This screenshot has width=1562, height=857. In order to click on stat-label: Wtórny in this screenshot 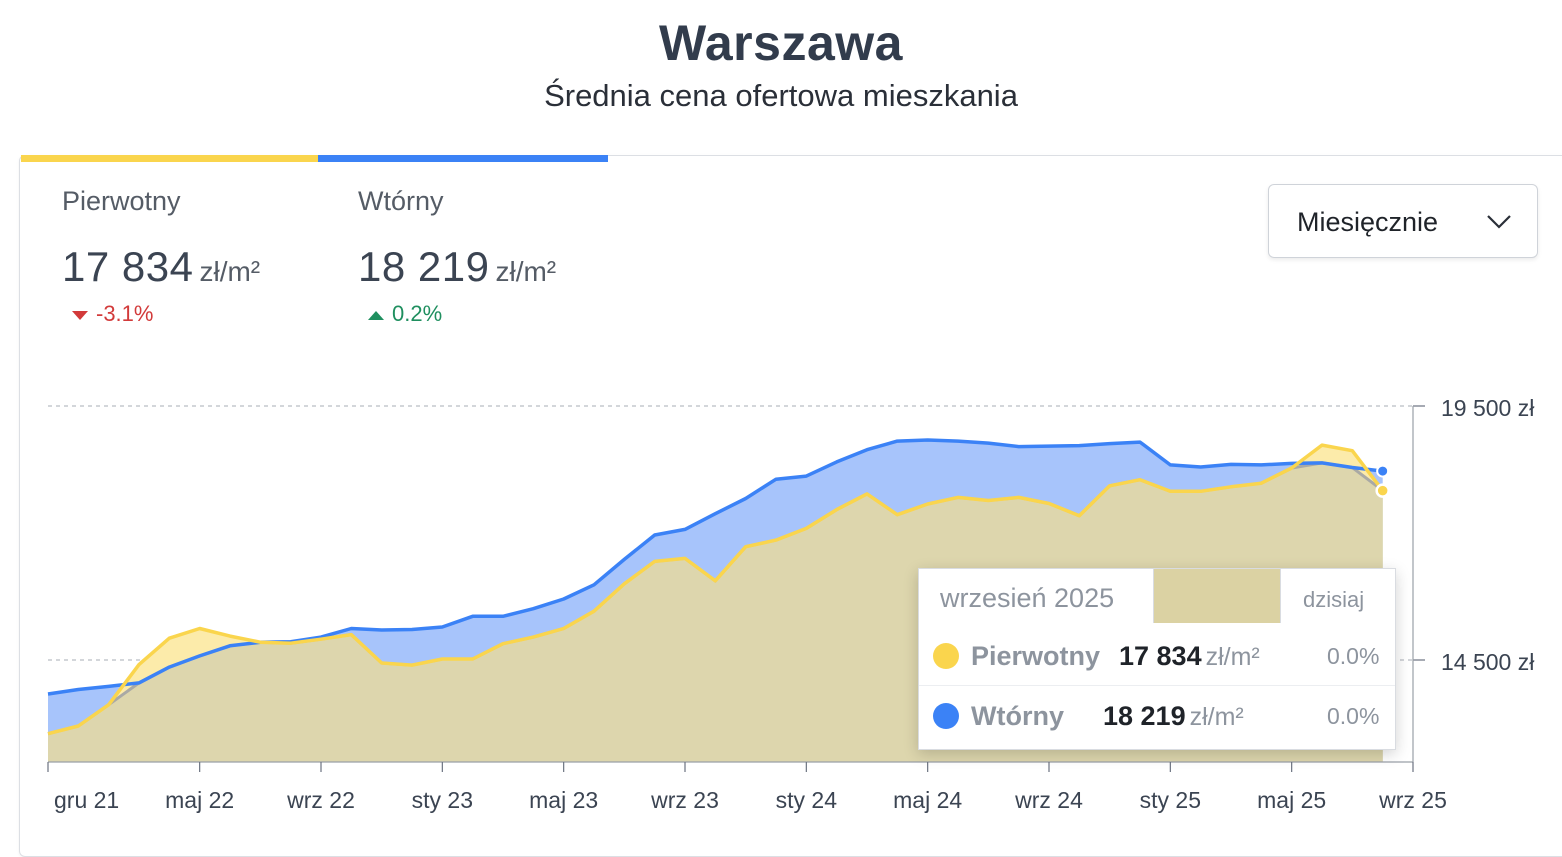, I will do `click(401, 201)`.